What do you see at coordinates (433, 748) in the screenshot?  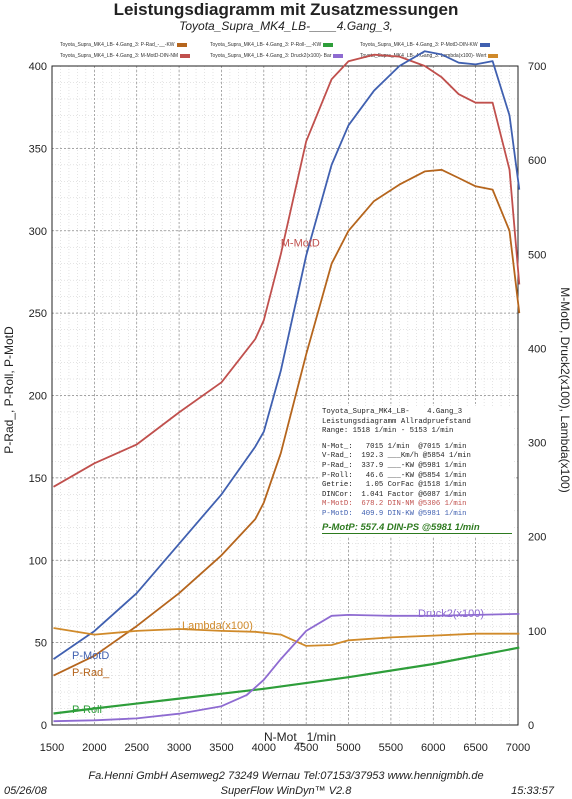 I see `x-tick-label: 6000` at bounding box center [433, 748].